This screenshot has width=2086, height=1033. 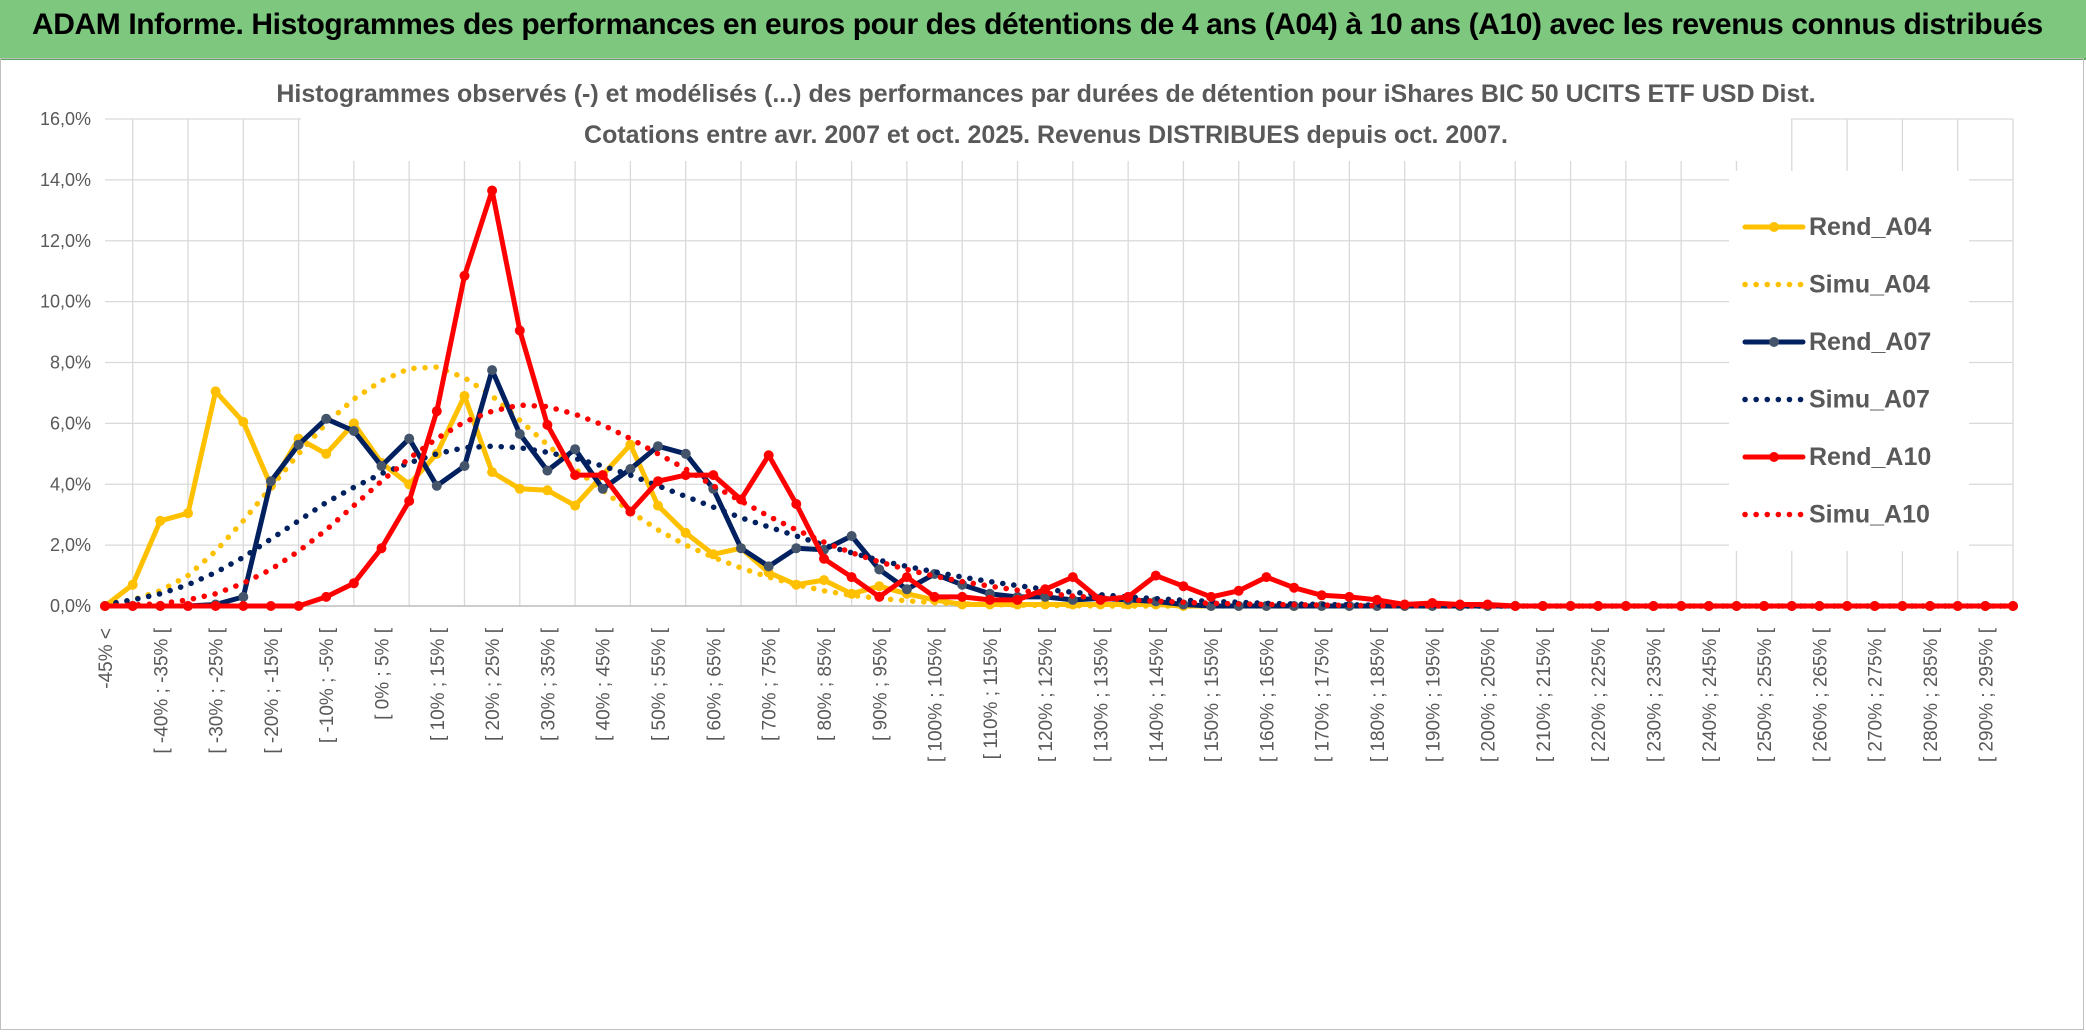 I want to click on x-tick-label: [ 60% ; 65% [, so click(x=714, y=684).